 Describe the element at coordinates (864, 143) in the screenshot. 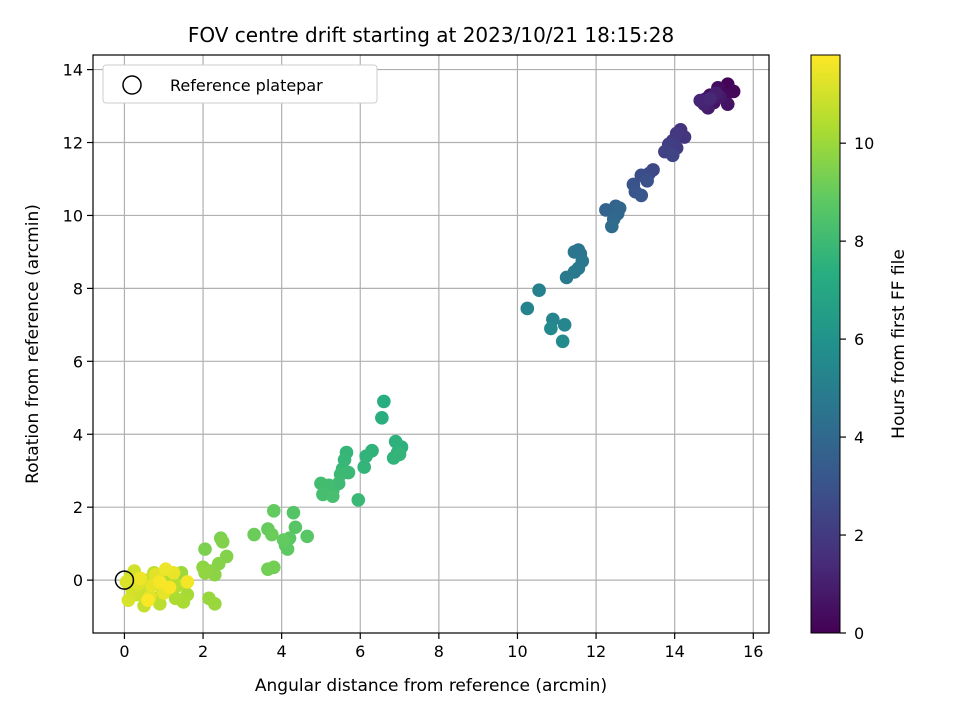

I see `colorbar-tick-label: 10` at that location.